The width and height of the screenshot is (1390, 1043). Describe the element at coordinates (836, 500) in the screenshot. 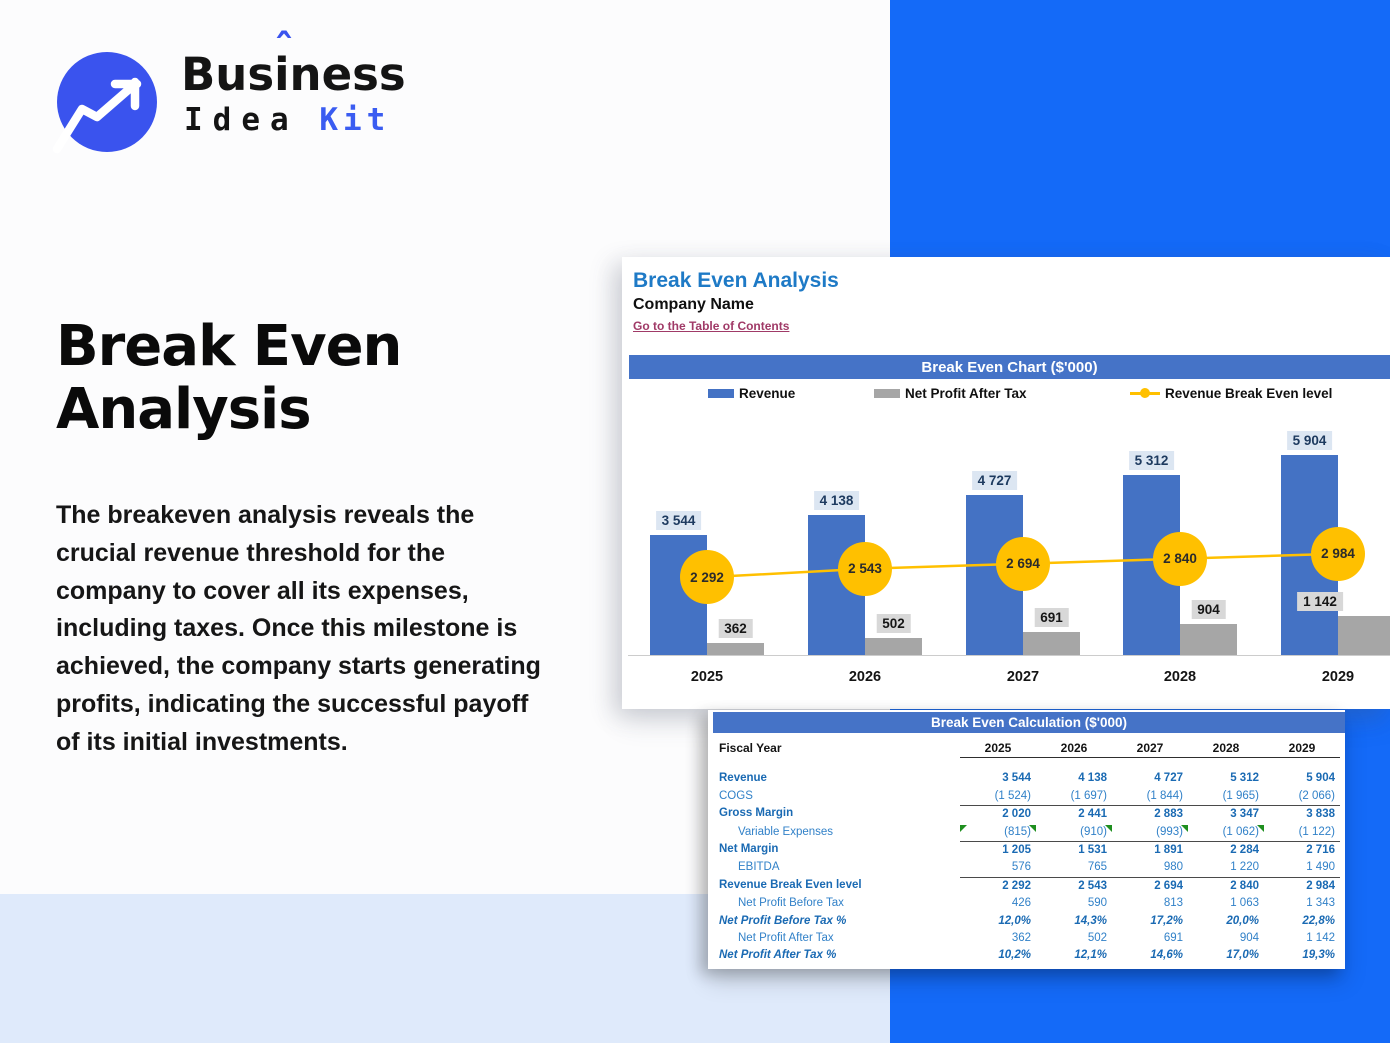

I see `revenue-value-label: 4 138` at that location.